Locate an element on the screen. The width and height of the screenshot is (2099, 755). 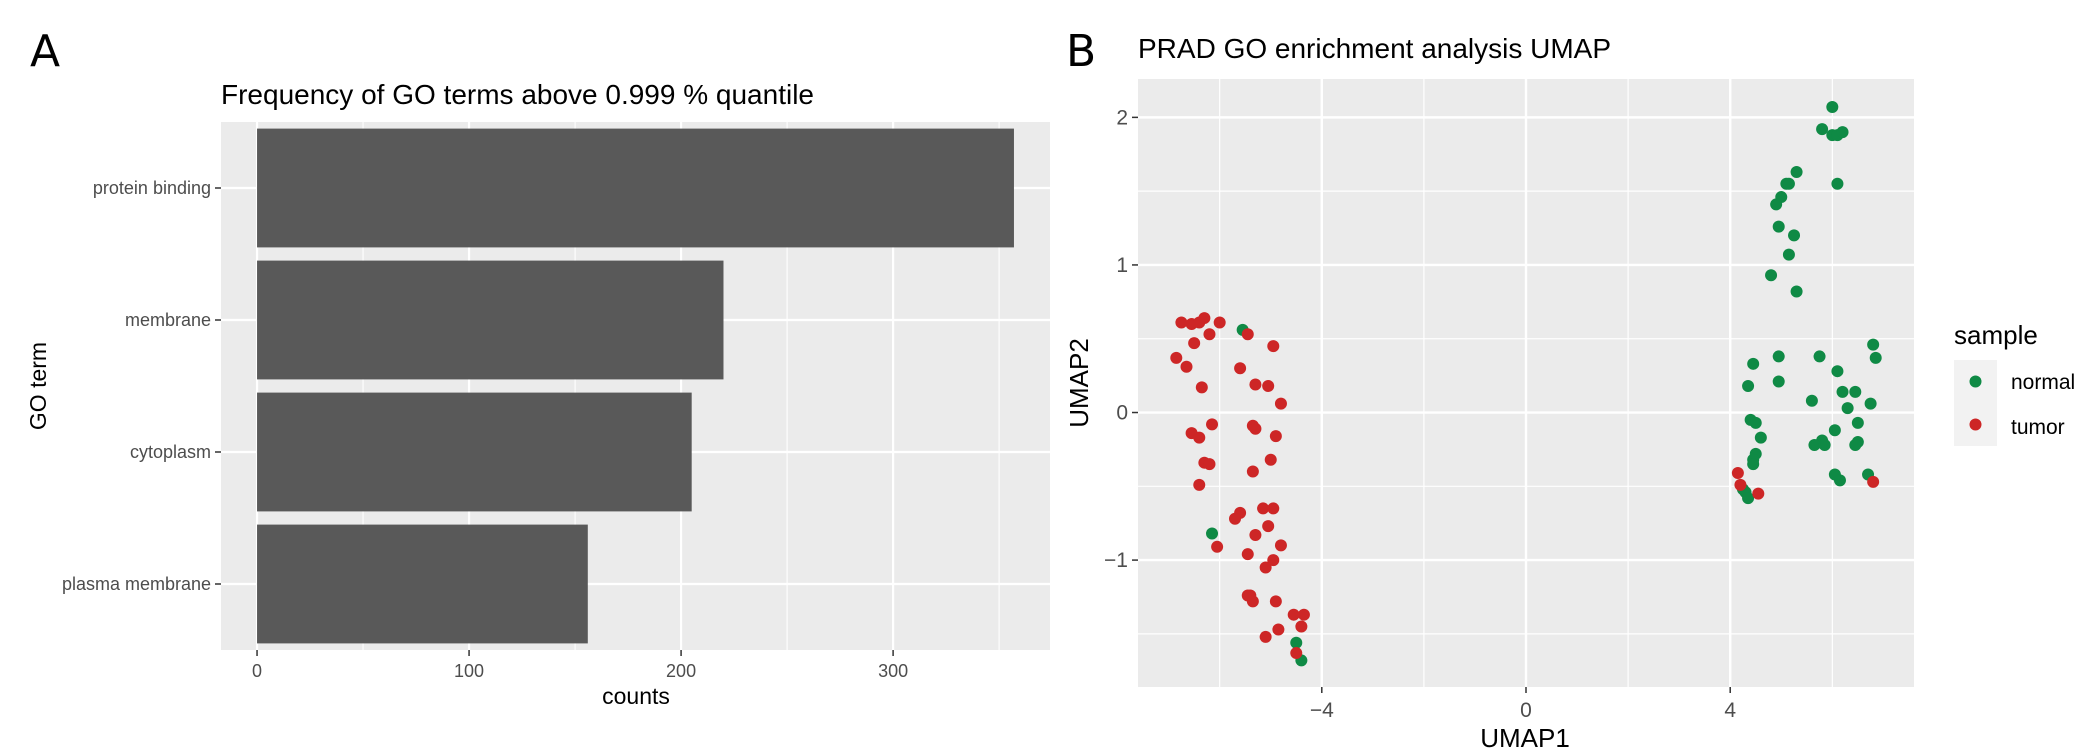
legend-key-normal is located at coordinates (1975, 381).